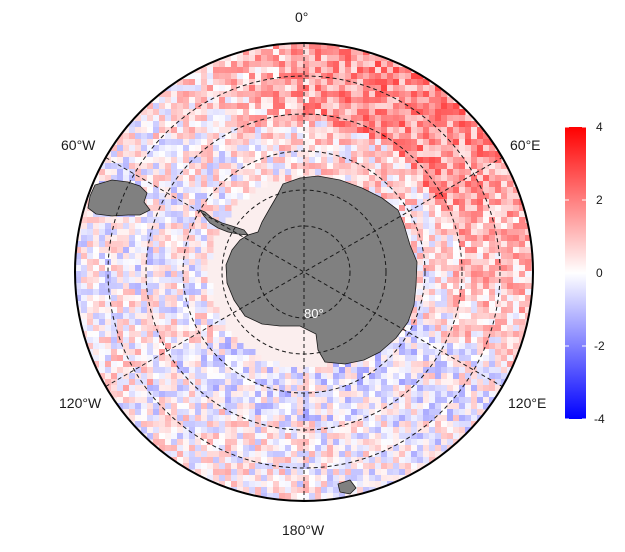 The width and height of the screenshot is (625, 552). I want to click on legend-tick-label: 0, so click(599, 273).